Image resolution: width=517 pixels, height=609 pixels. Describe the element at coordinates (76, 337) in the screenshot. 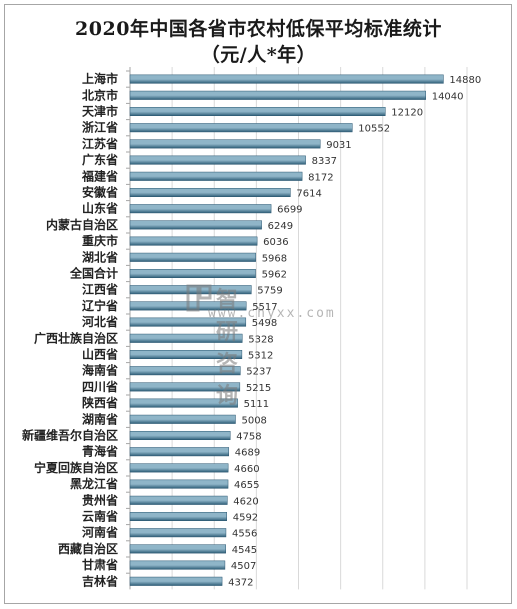

I see `category-label: 广西壮族自治区` at that location.